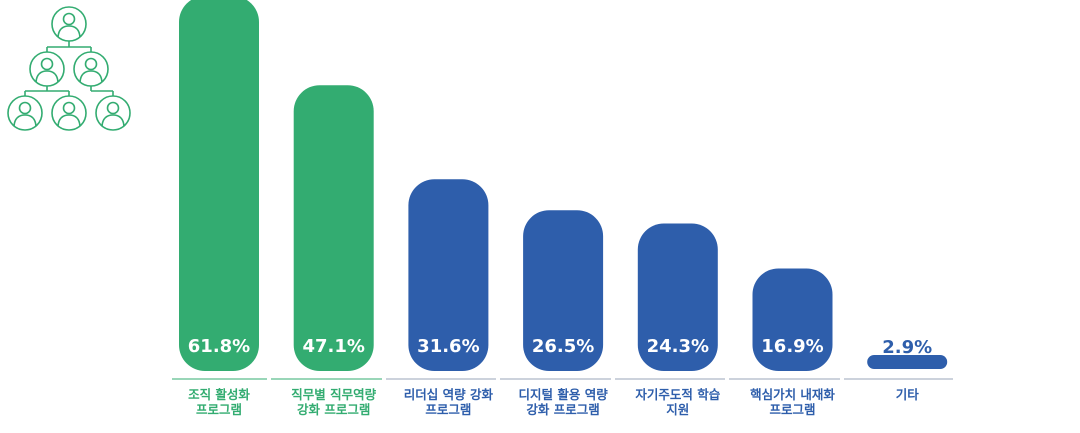 This screenshot has width=1080, height=433. What do you see at coordinates (908, 394) in the screenshot?
I see `category-label: 기타` at bounding box center [908, 394].